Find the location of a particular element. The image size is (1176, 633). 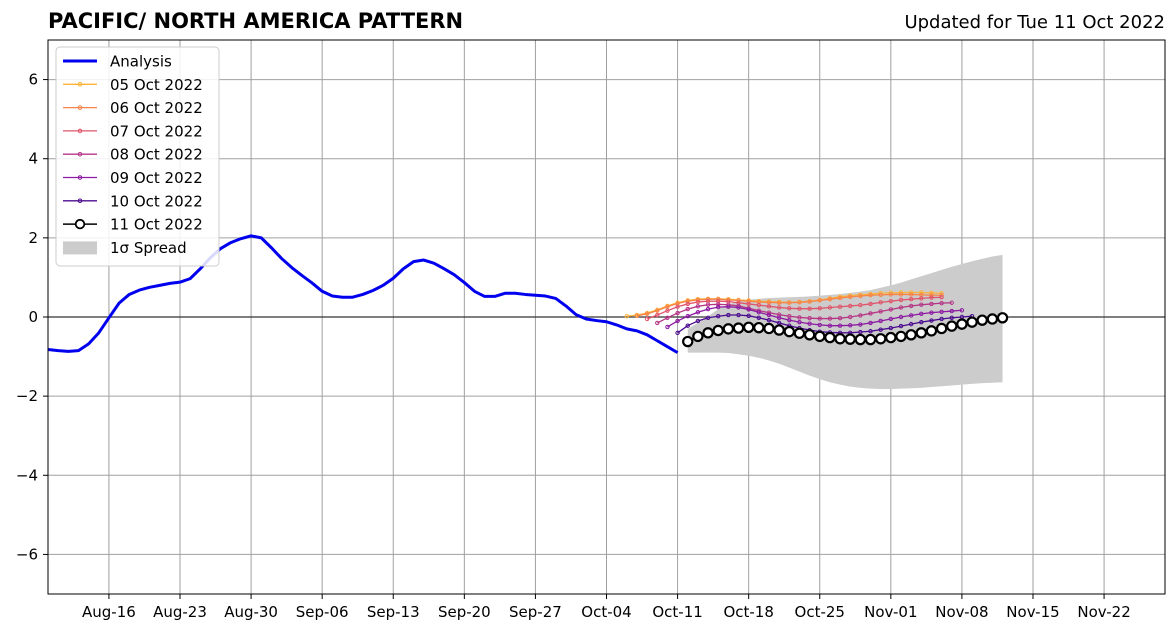

analysis-series-group is located at coordinates (363, 294).